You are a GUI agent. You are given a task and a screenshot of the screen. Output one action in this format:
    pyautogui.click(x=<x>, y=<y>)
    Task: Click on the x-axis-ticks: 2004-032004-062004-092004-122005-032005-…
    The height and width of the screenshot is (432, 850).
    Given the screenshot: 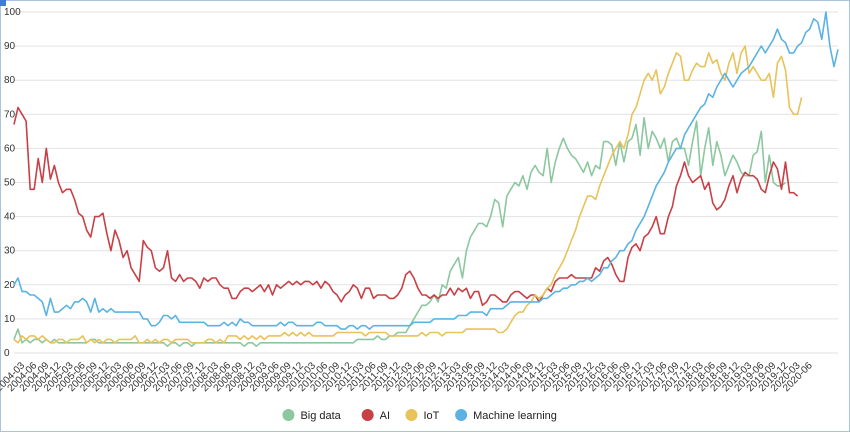 What is the action you would take?
    pyautogui.click(x=407, y=377)
    